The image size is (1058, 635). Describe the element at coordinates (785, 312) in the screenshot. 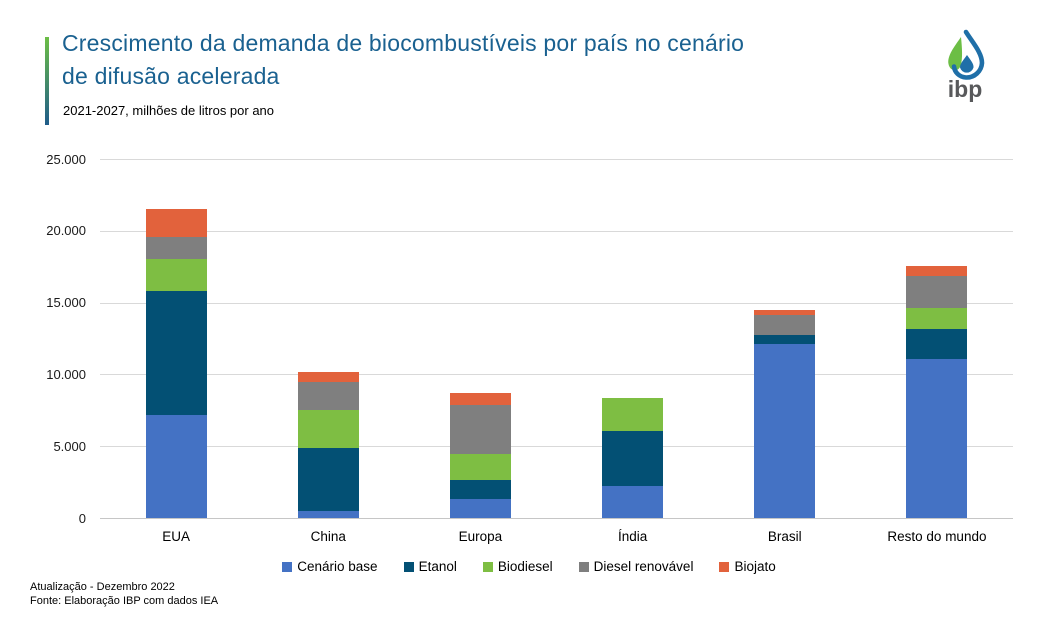

I see `bar-segment-Brasil-Biojato` at that location.